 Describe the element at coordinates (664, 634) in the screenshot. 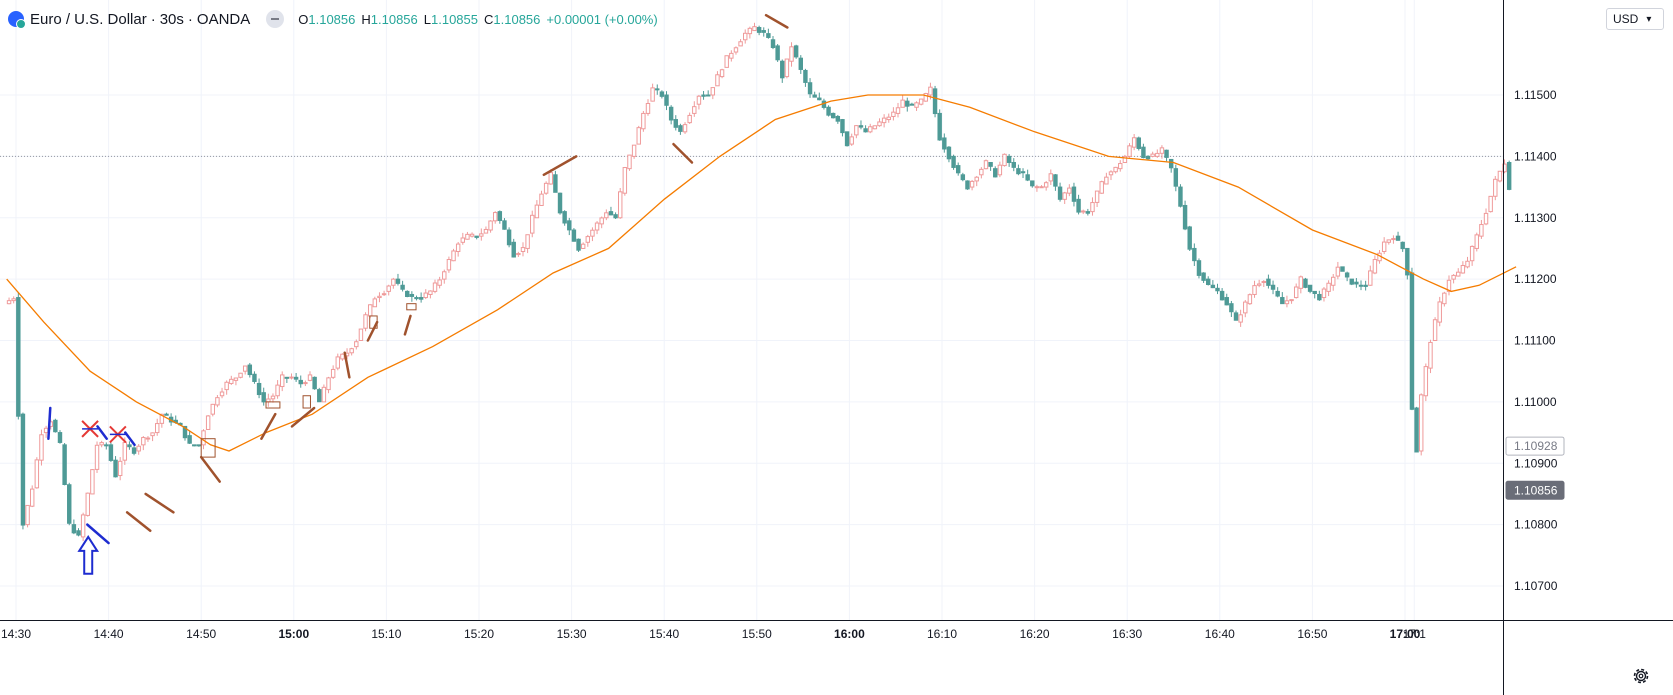

I see `x-tick-label: 15:40` at that location.